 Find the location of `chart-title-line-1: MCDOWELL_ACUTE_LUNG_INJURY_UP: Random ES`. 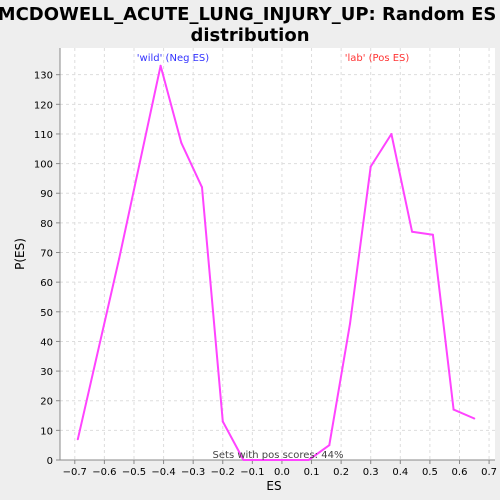

chart-title-line-1: MCDOWELL_ACUTE_LUNG_INJURY_UP: Random ES is located at coordinates (248, 14).